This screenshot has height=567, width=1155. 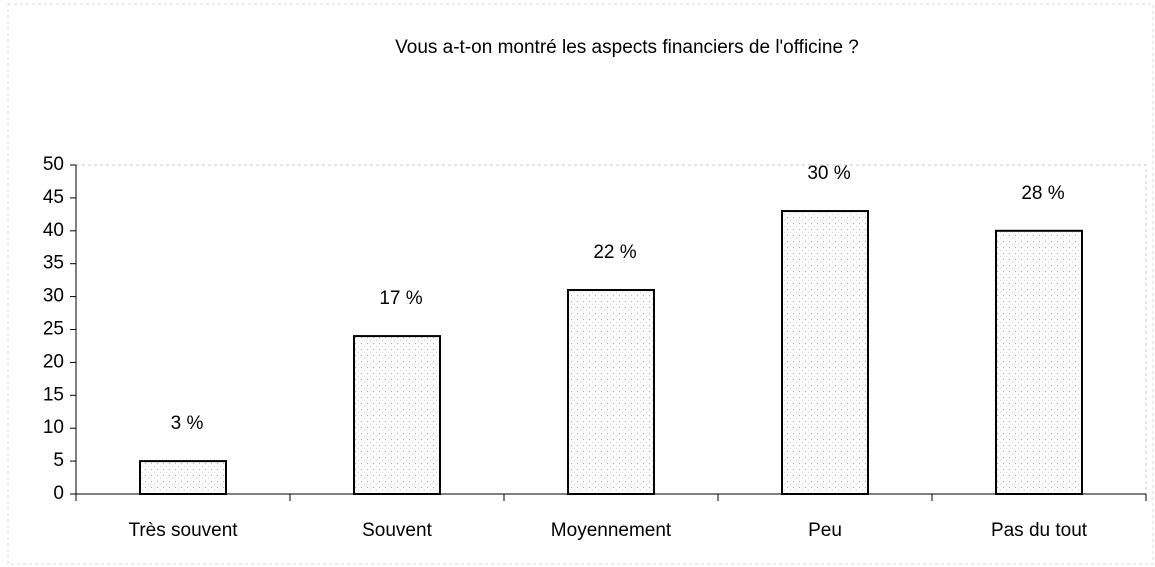 What do you see at coordinates (397, 530) in the screenshot?
I see `x-tick-label: Souvent` at bounding box center [397, 530].